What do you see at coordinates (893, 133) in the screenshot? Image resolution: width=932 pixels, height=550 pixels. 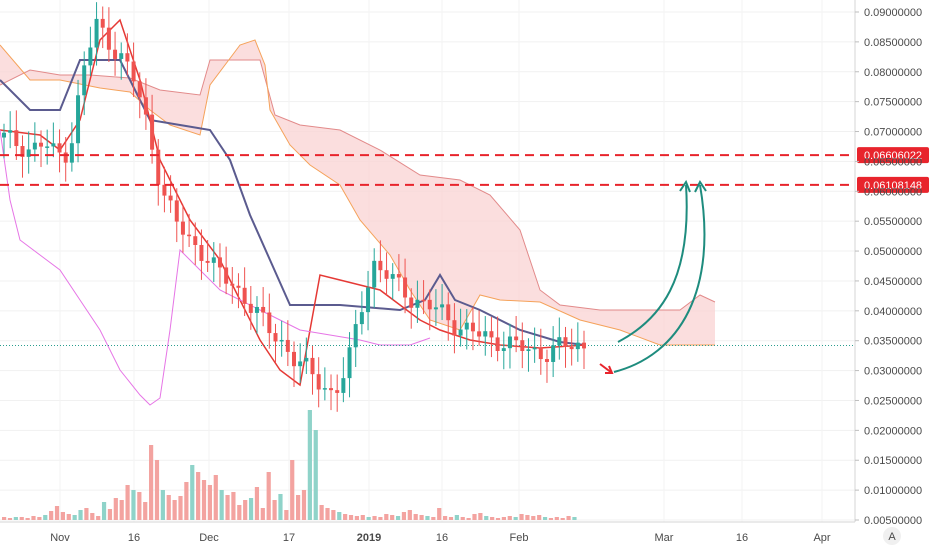 I see `price-tick-label: 0.07000000` at bounding box center [893, 133].